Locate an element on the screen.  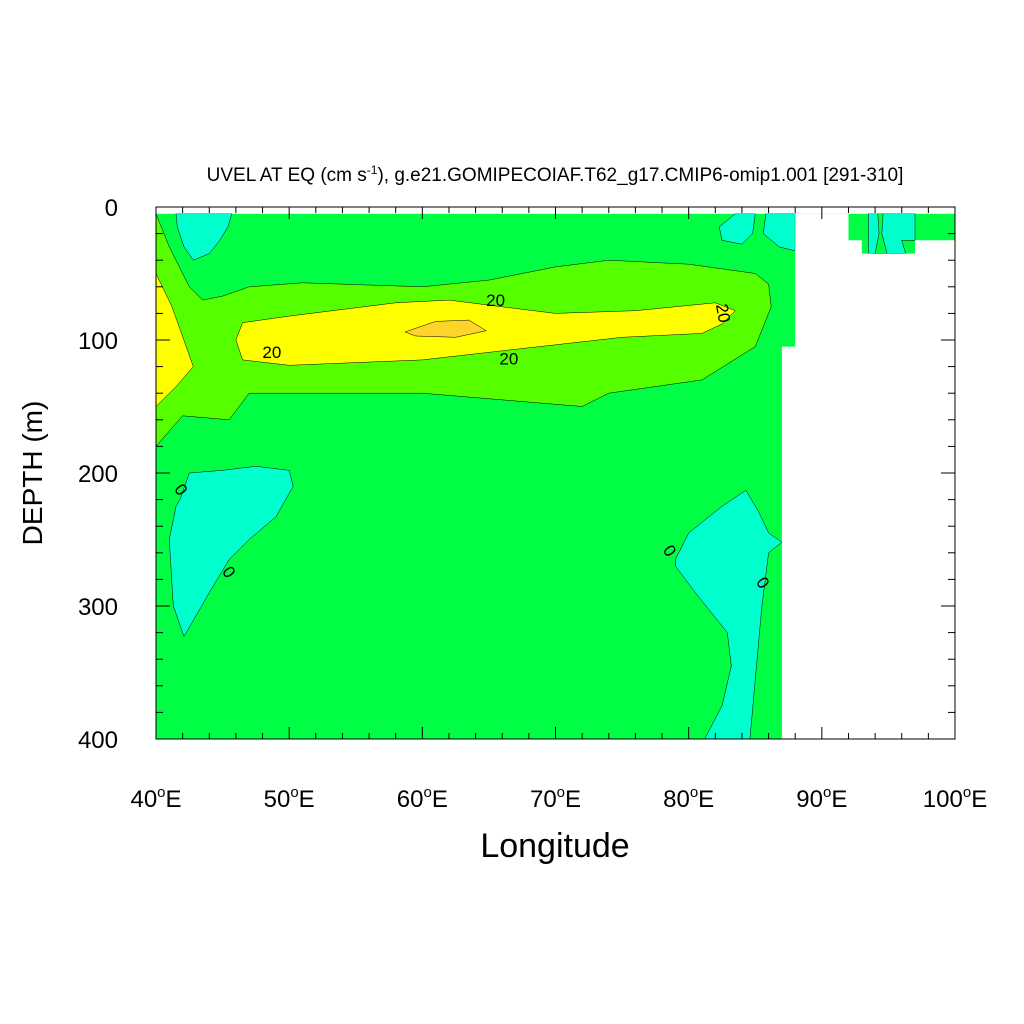
y-tick-label: 400 is located at coordinates (98, 740).